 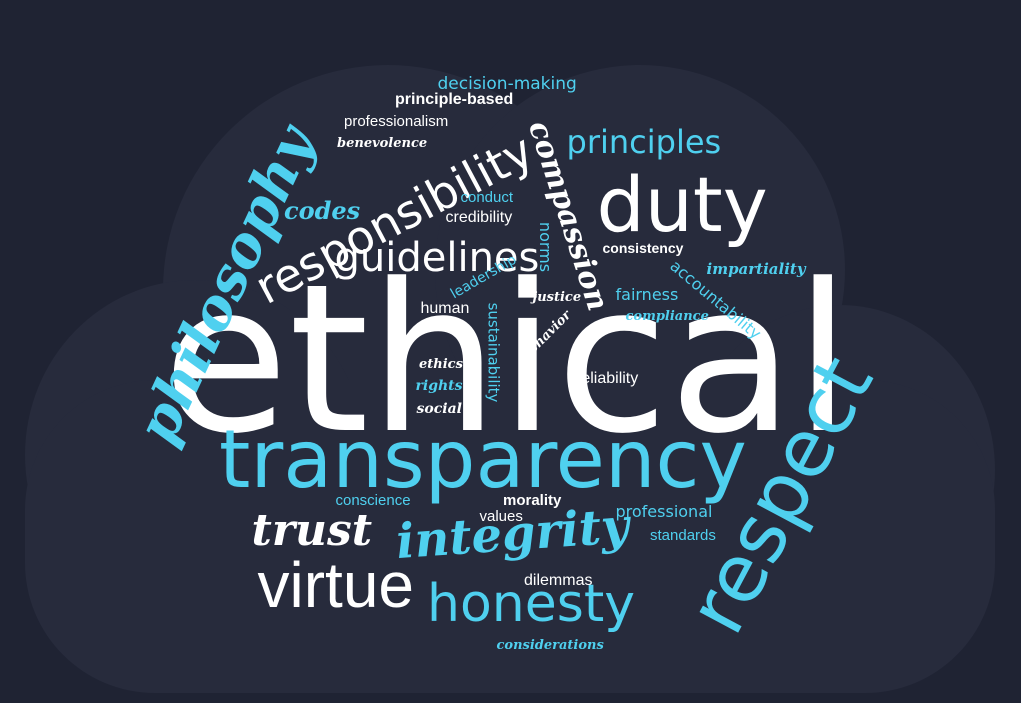 I want to click on word-benevolence: benevolence, so click(x=382, y=143).